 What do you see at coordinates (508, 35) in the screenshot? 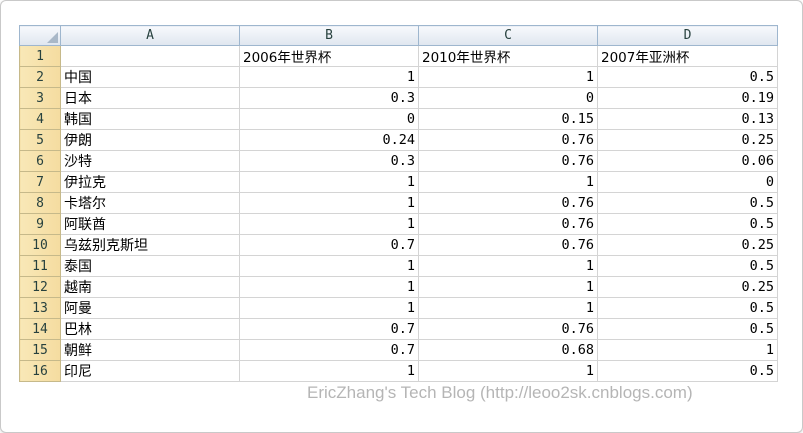
I see `column-header-c: C` at bounding box center [508, 35].